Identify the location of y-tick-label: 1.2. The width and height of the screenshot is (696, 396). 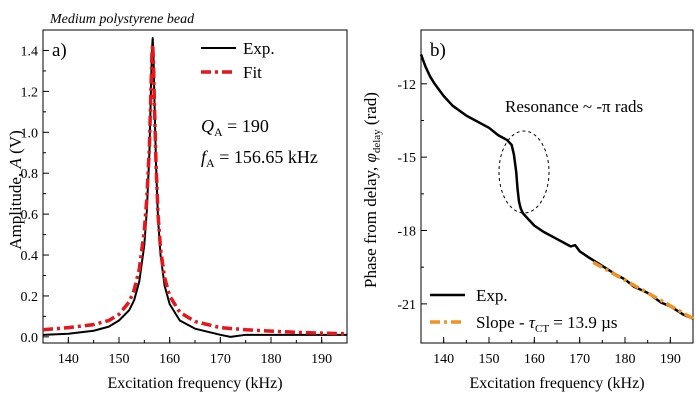
(30, 92).